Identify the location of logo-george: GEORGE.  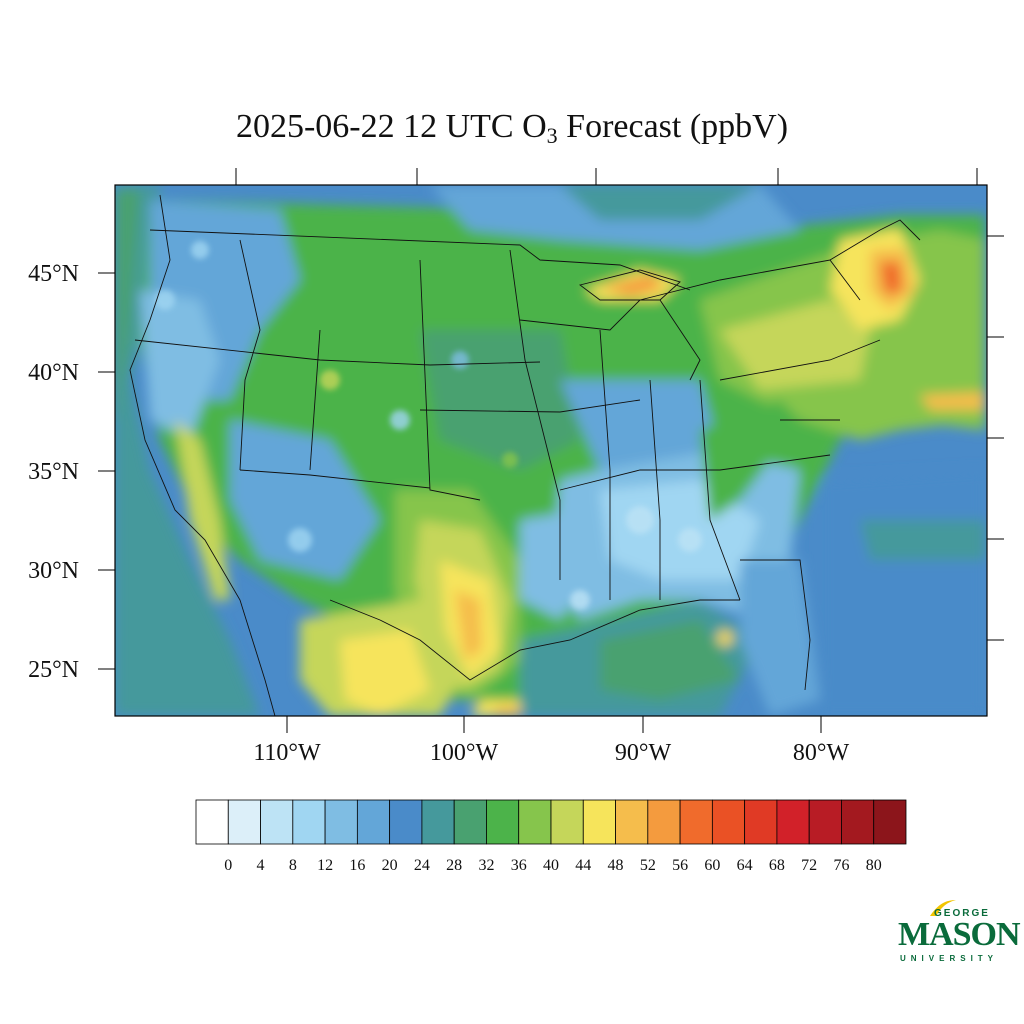
(962, 913).